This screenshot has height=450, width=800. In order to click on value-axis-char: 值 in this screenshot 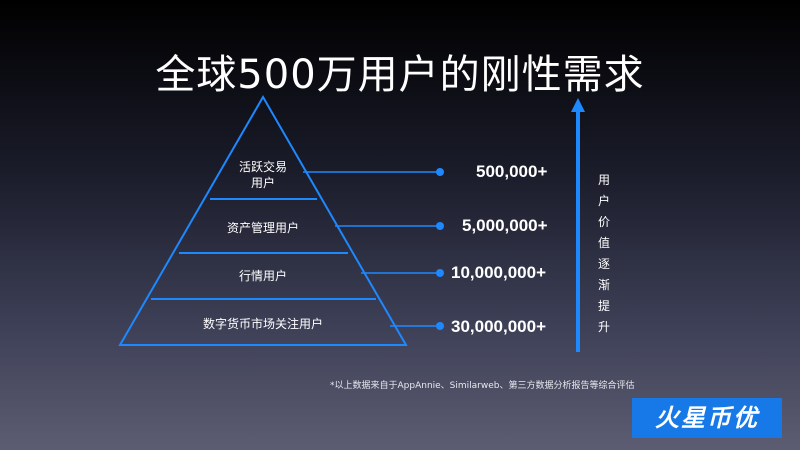, I will do `click(603, 243)`.